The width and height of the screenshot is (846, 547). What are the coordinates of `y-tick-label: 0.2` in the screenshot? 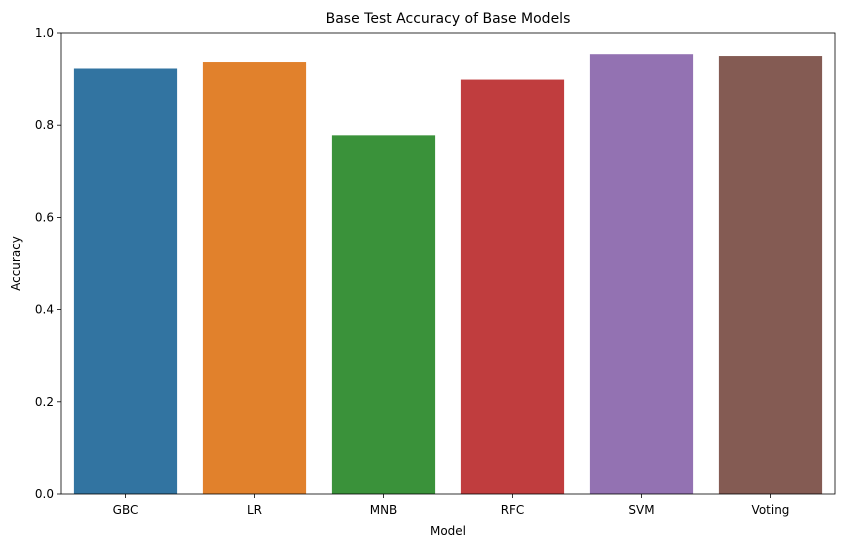 It's located at (44, 402).